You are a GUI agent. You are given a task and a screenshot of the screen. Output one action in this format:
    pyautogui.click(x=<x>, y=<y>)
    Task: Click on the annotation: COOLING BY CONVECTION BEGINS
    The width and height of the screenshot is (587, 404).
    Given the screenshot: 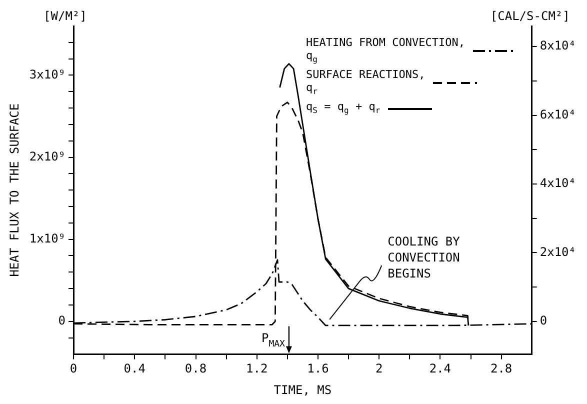 What is the action you would take?
    pyautogui.click(x=424, y=257)
    